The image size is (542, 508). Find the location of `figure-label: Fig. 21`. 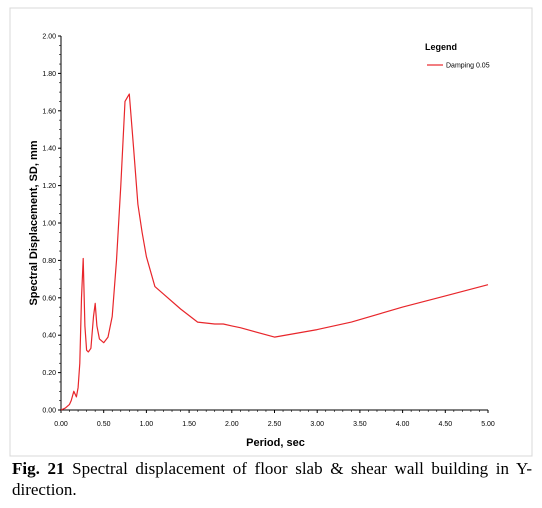

figure-label: Fig. 21 is located at coordinates (38, 468).